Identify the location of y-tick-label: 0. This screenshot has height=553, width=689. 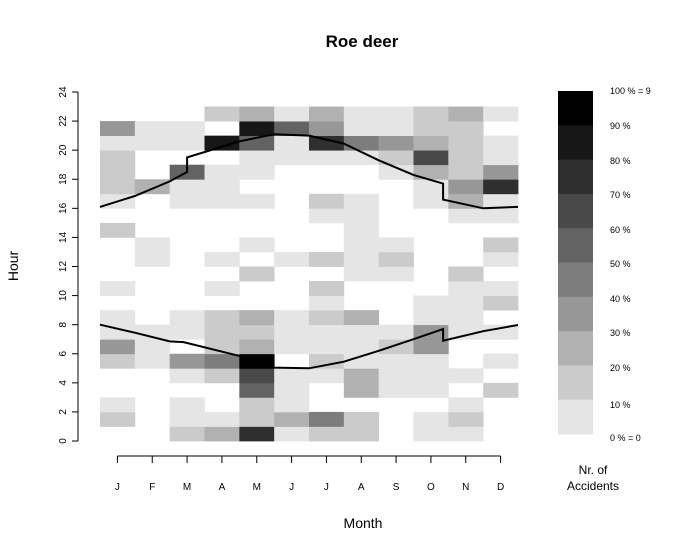
(63, 441).